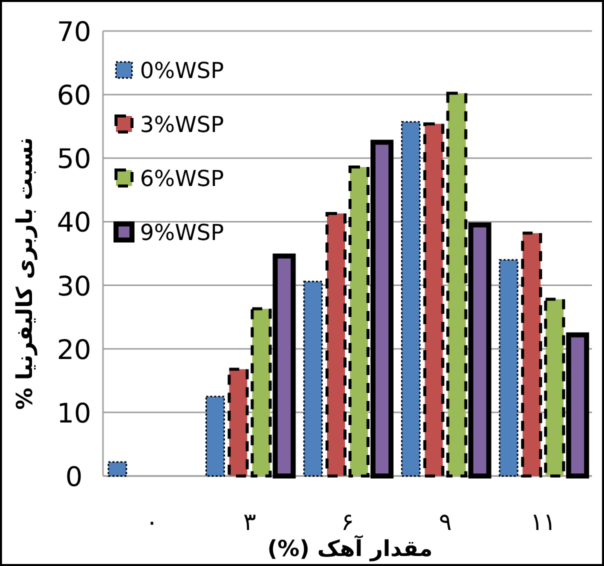 The image size is (604, 566). I want to click on x-tick-label: ۶, so click(347, 522).